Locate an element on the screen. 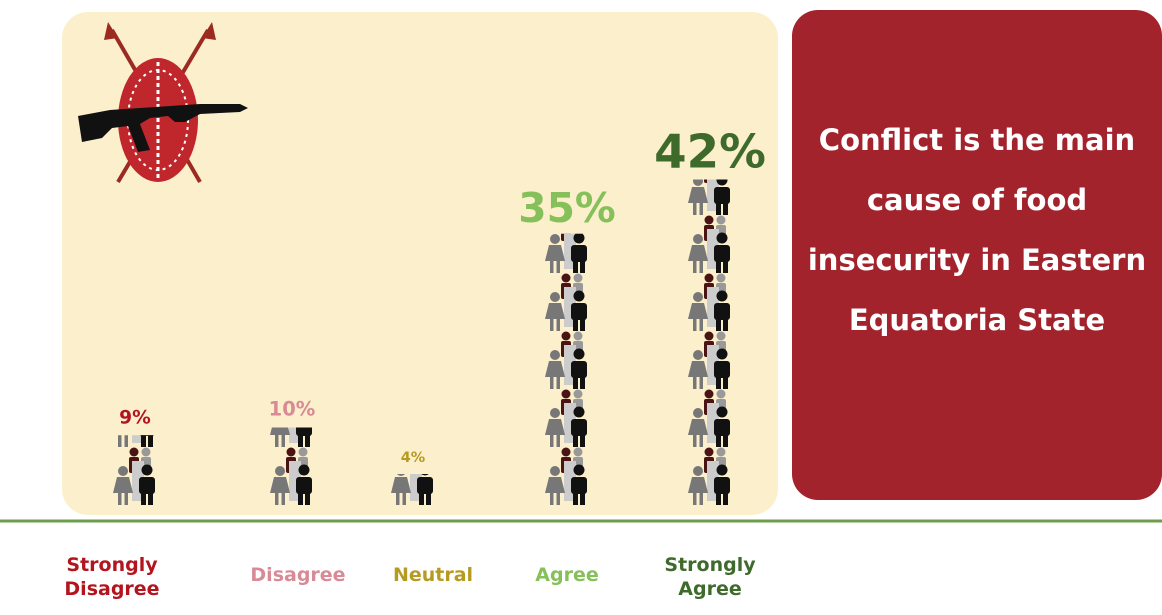 The image size is (1162, 615). category-label: Strongly Agree is located at coordinates (710, 577).